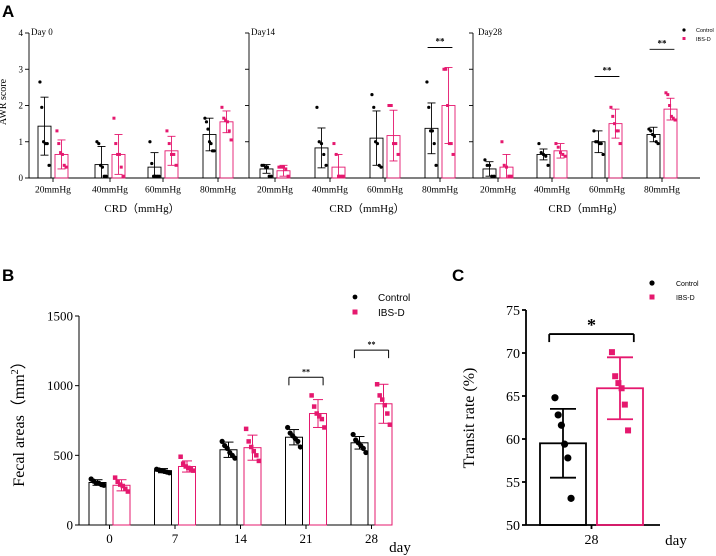  What do you see at coordinates (8, 275) in the screenshot?
I see `panel-b-letter: B` at bounding box center [8, 275].